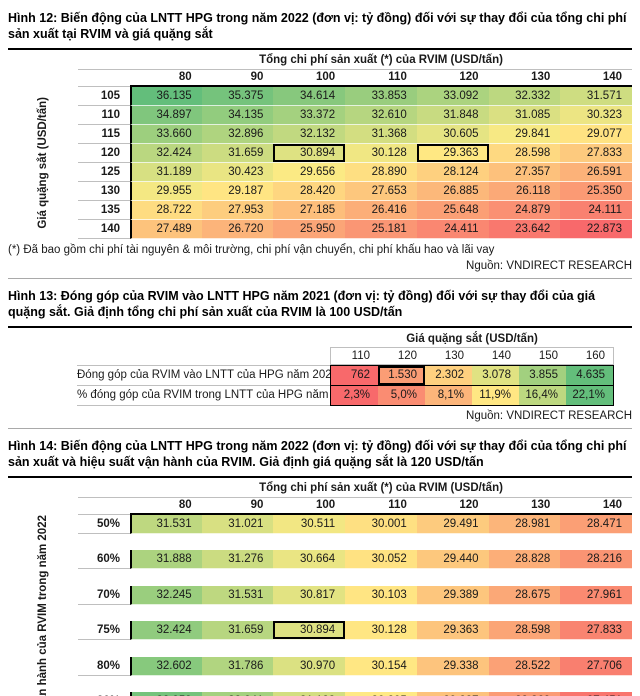 Image resolution: width=640 pixels, height=696 pixels. What do you see at coordinates (104, 115) in the screenshot?
I see `row-header: 110` at bounding box center [104, 115].